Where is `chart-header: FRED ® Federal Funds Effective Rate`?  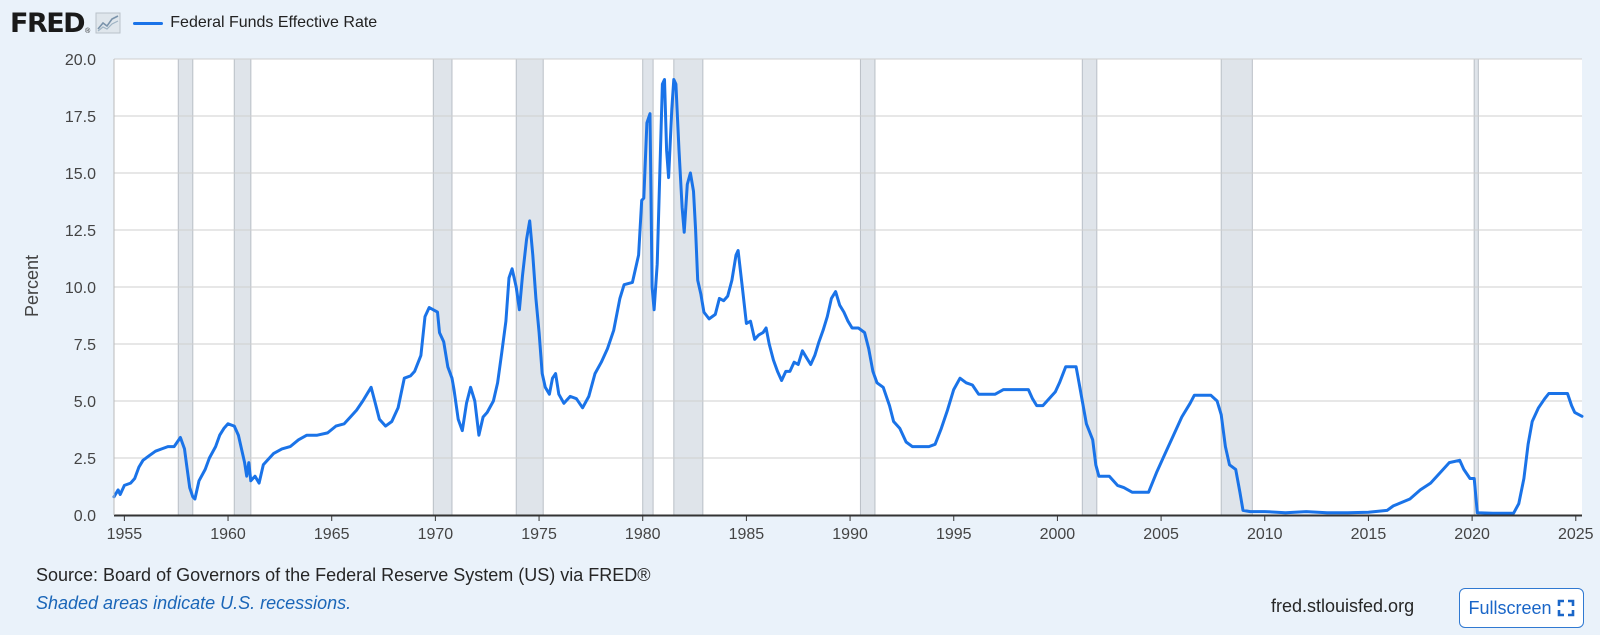 chart-header: FRED ® Federal Funds Effective Rate is located at coordinates (193, 23).